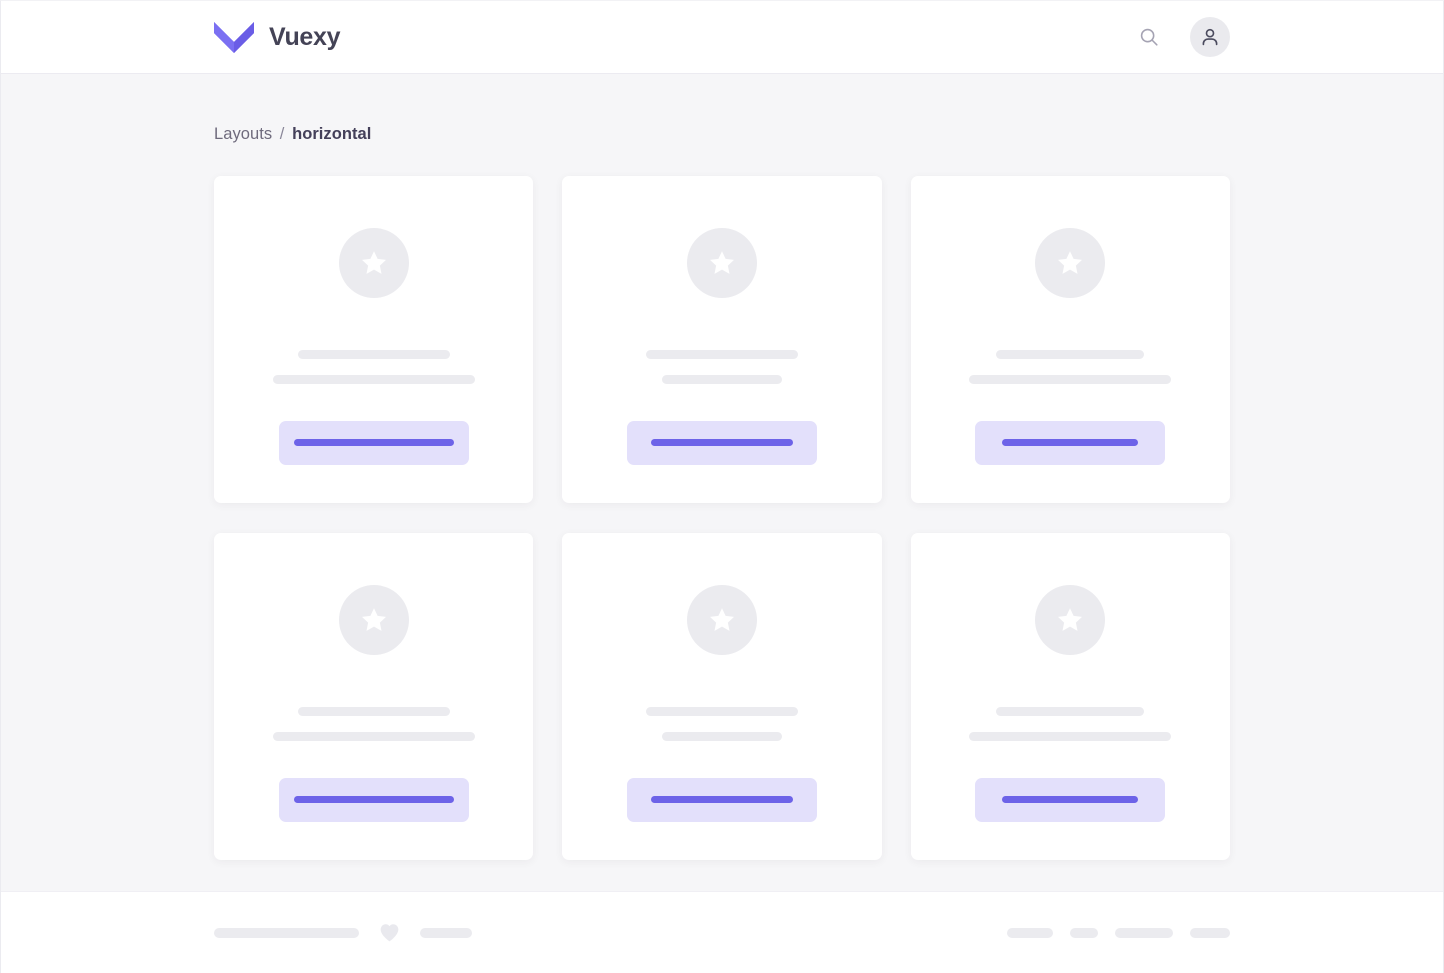 Image resolution: width=1444 pixels, height=973 pixels. I want to click on page-footer, so click(722, 932).